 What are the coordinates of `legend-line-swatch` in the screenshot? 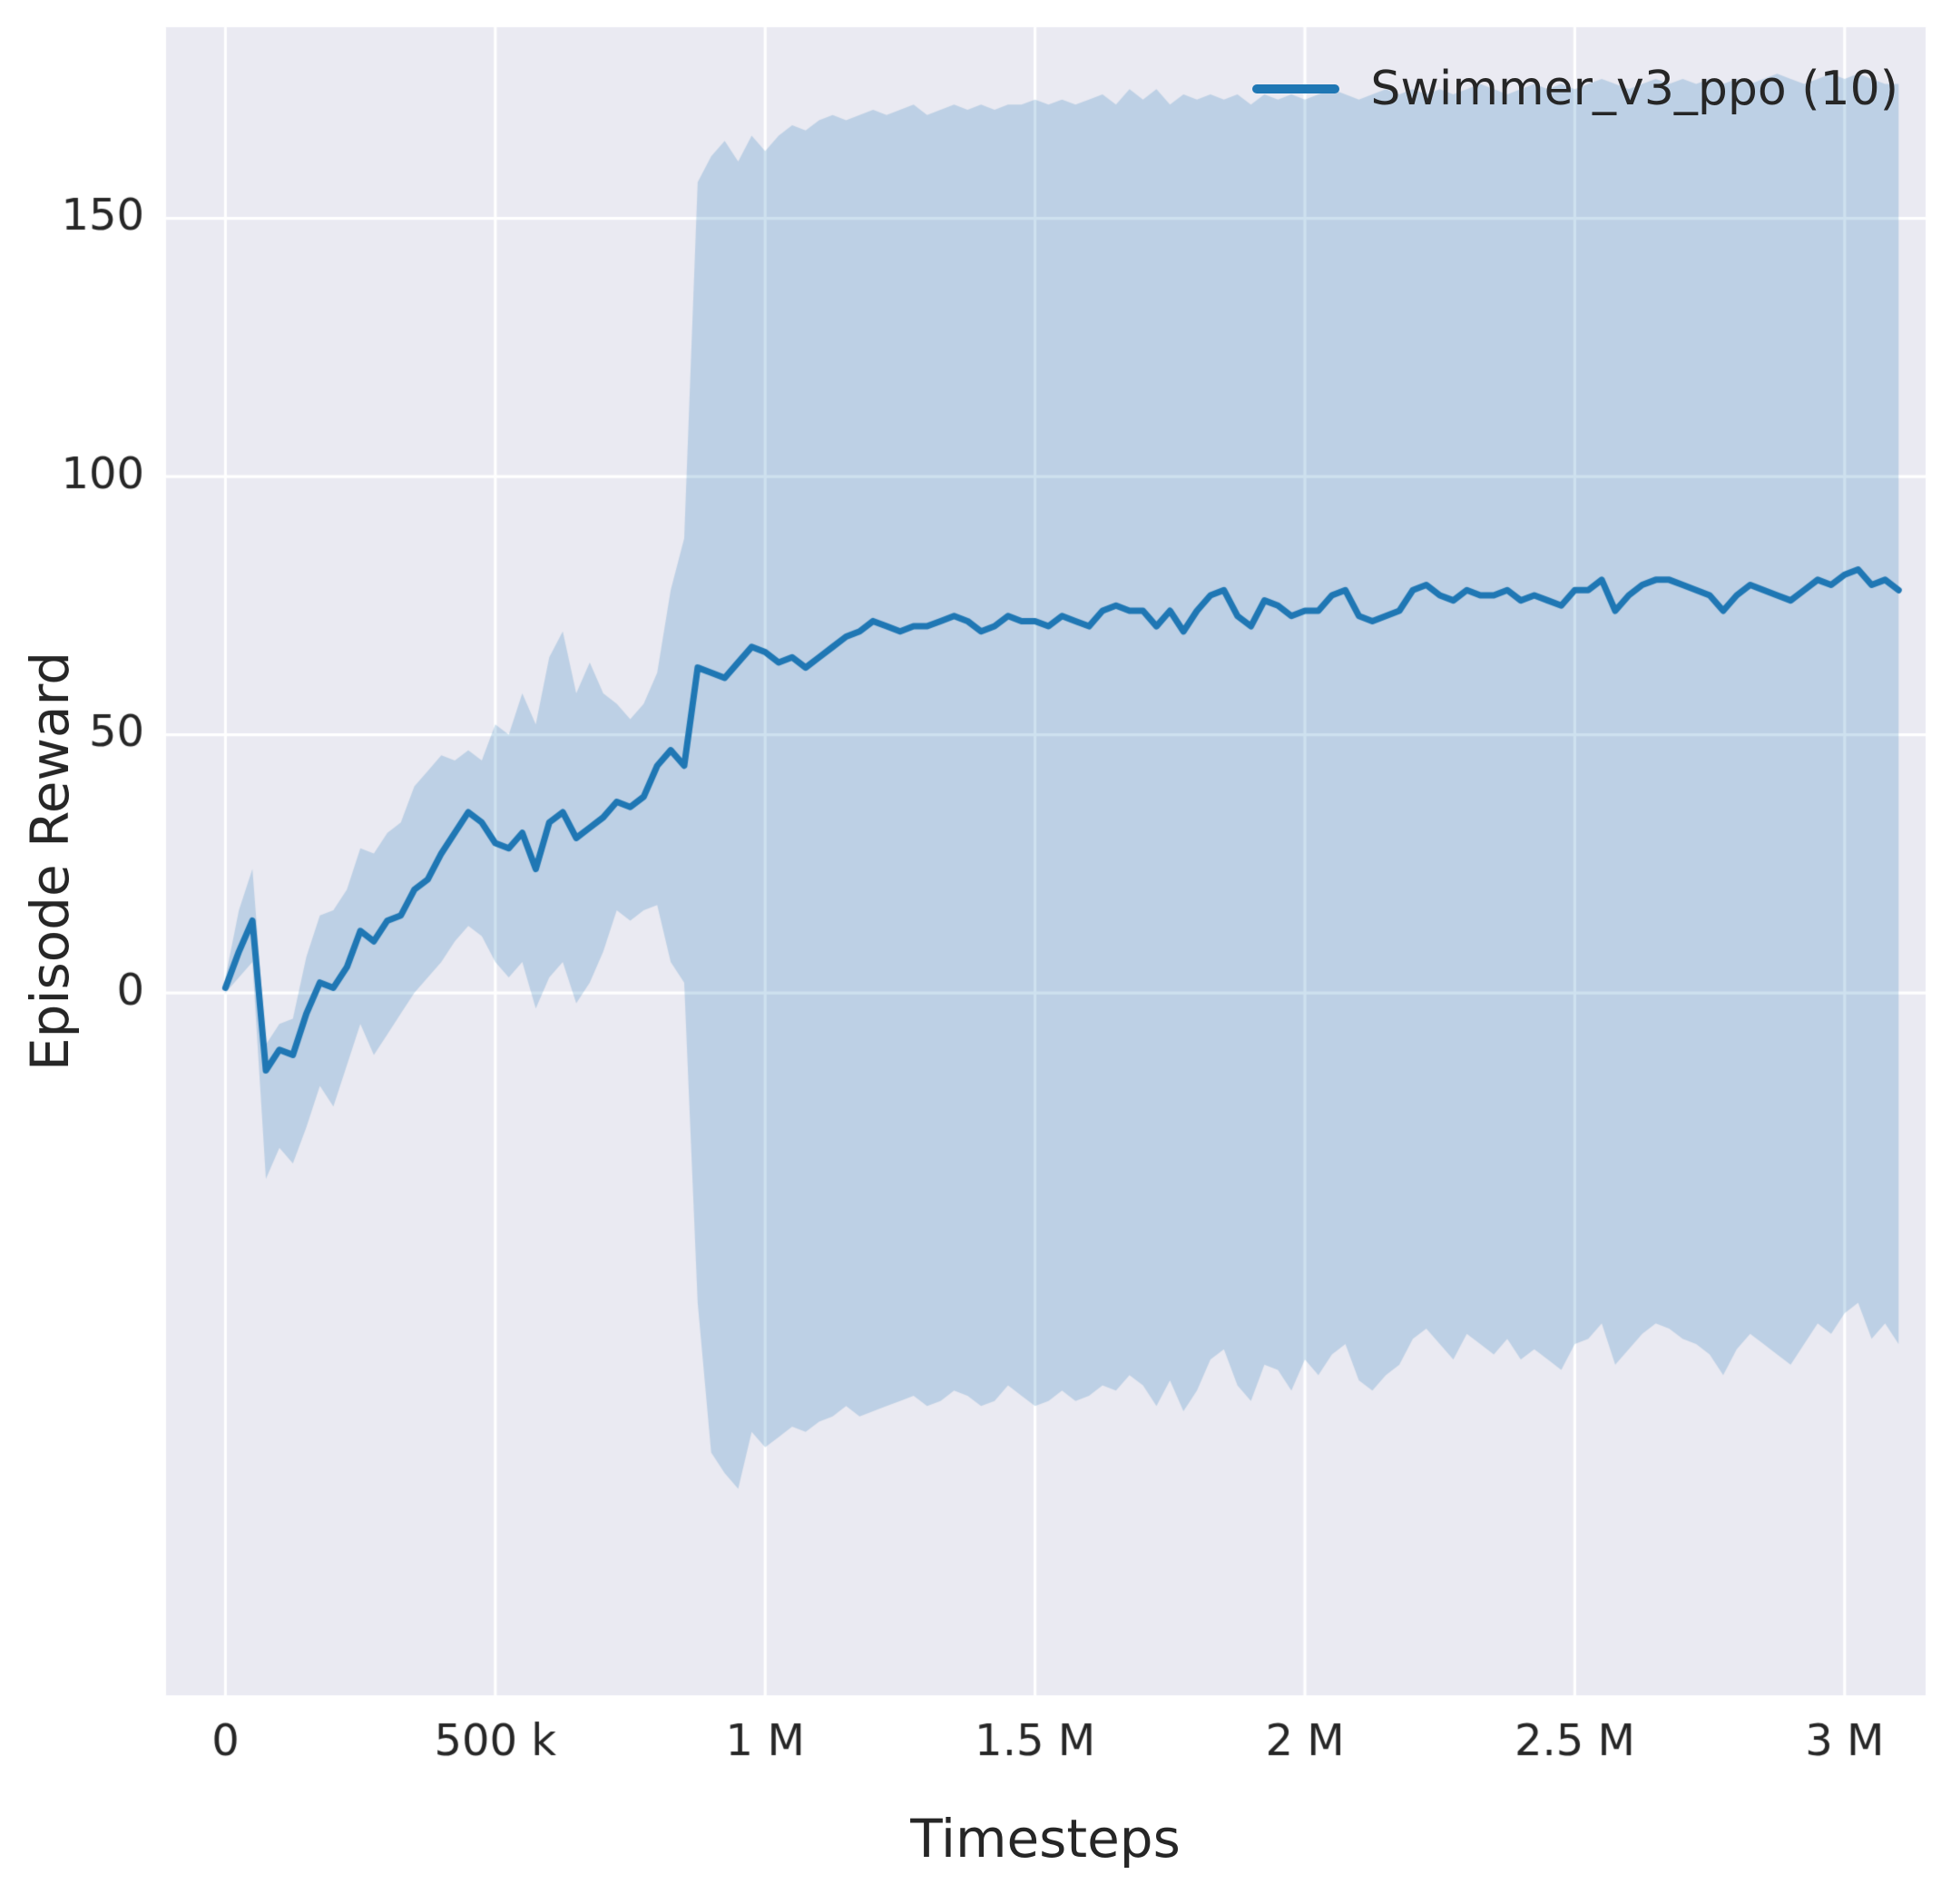 It's located at (1296, 89).